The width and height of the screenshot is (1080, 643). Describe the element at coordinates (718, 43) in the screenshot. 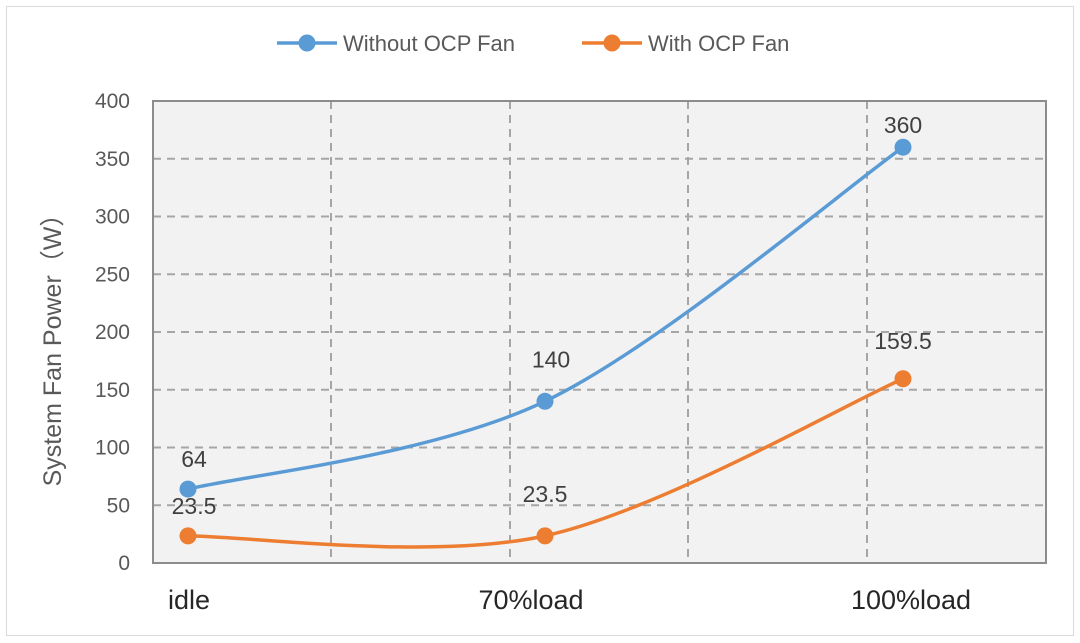

I see `legend-label: With OCP Fan` at that location.